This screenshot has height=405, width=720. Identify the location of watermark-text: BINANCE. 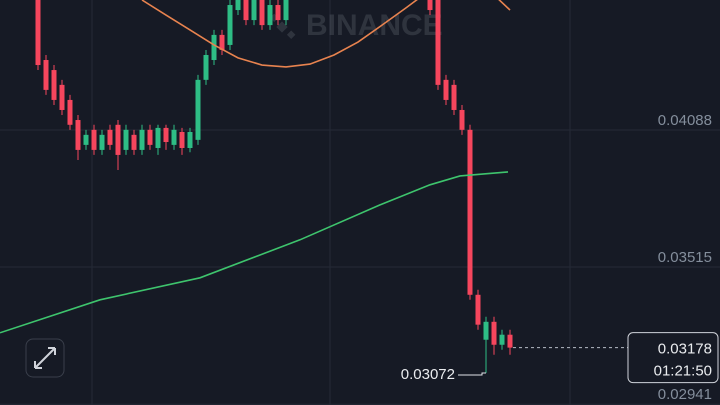
(374, 25).